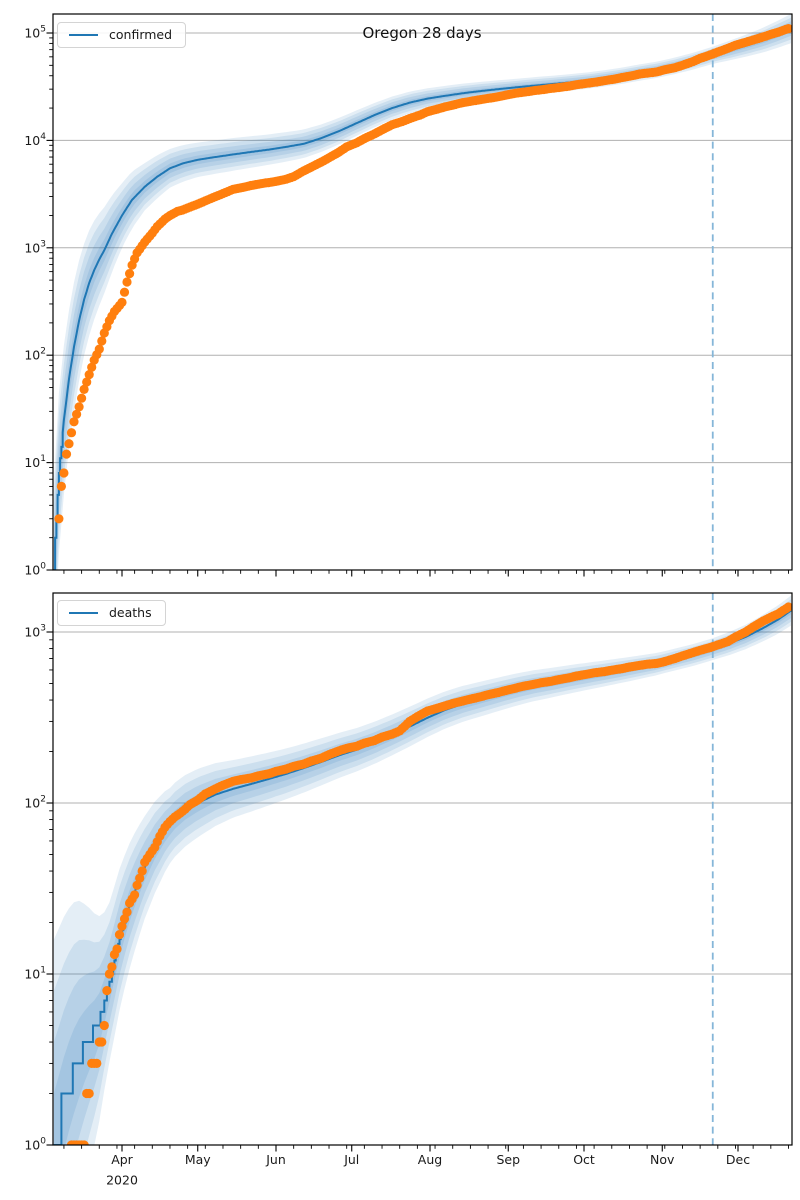  What do you see at coordinates (508, 1159) in the screenshot?
I see `x-tick-label: Sep` at bounding box center [508, 1159].